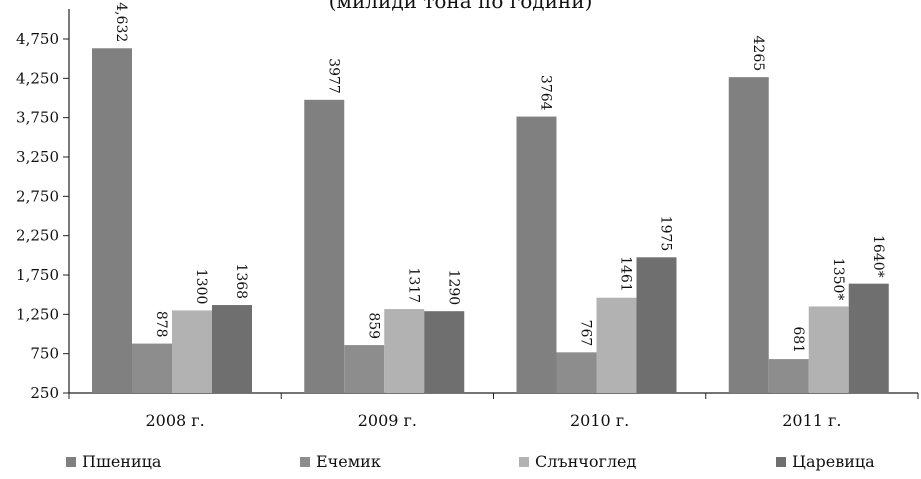 The width and height of the screenshot is (921, 479). What do you see at coordinates (241, 281) in the screenshot?
I see `data-label: 1368` at bounding box center [241, 281].